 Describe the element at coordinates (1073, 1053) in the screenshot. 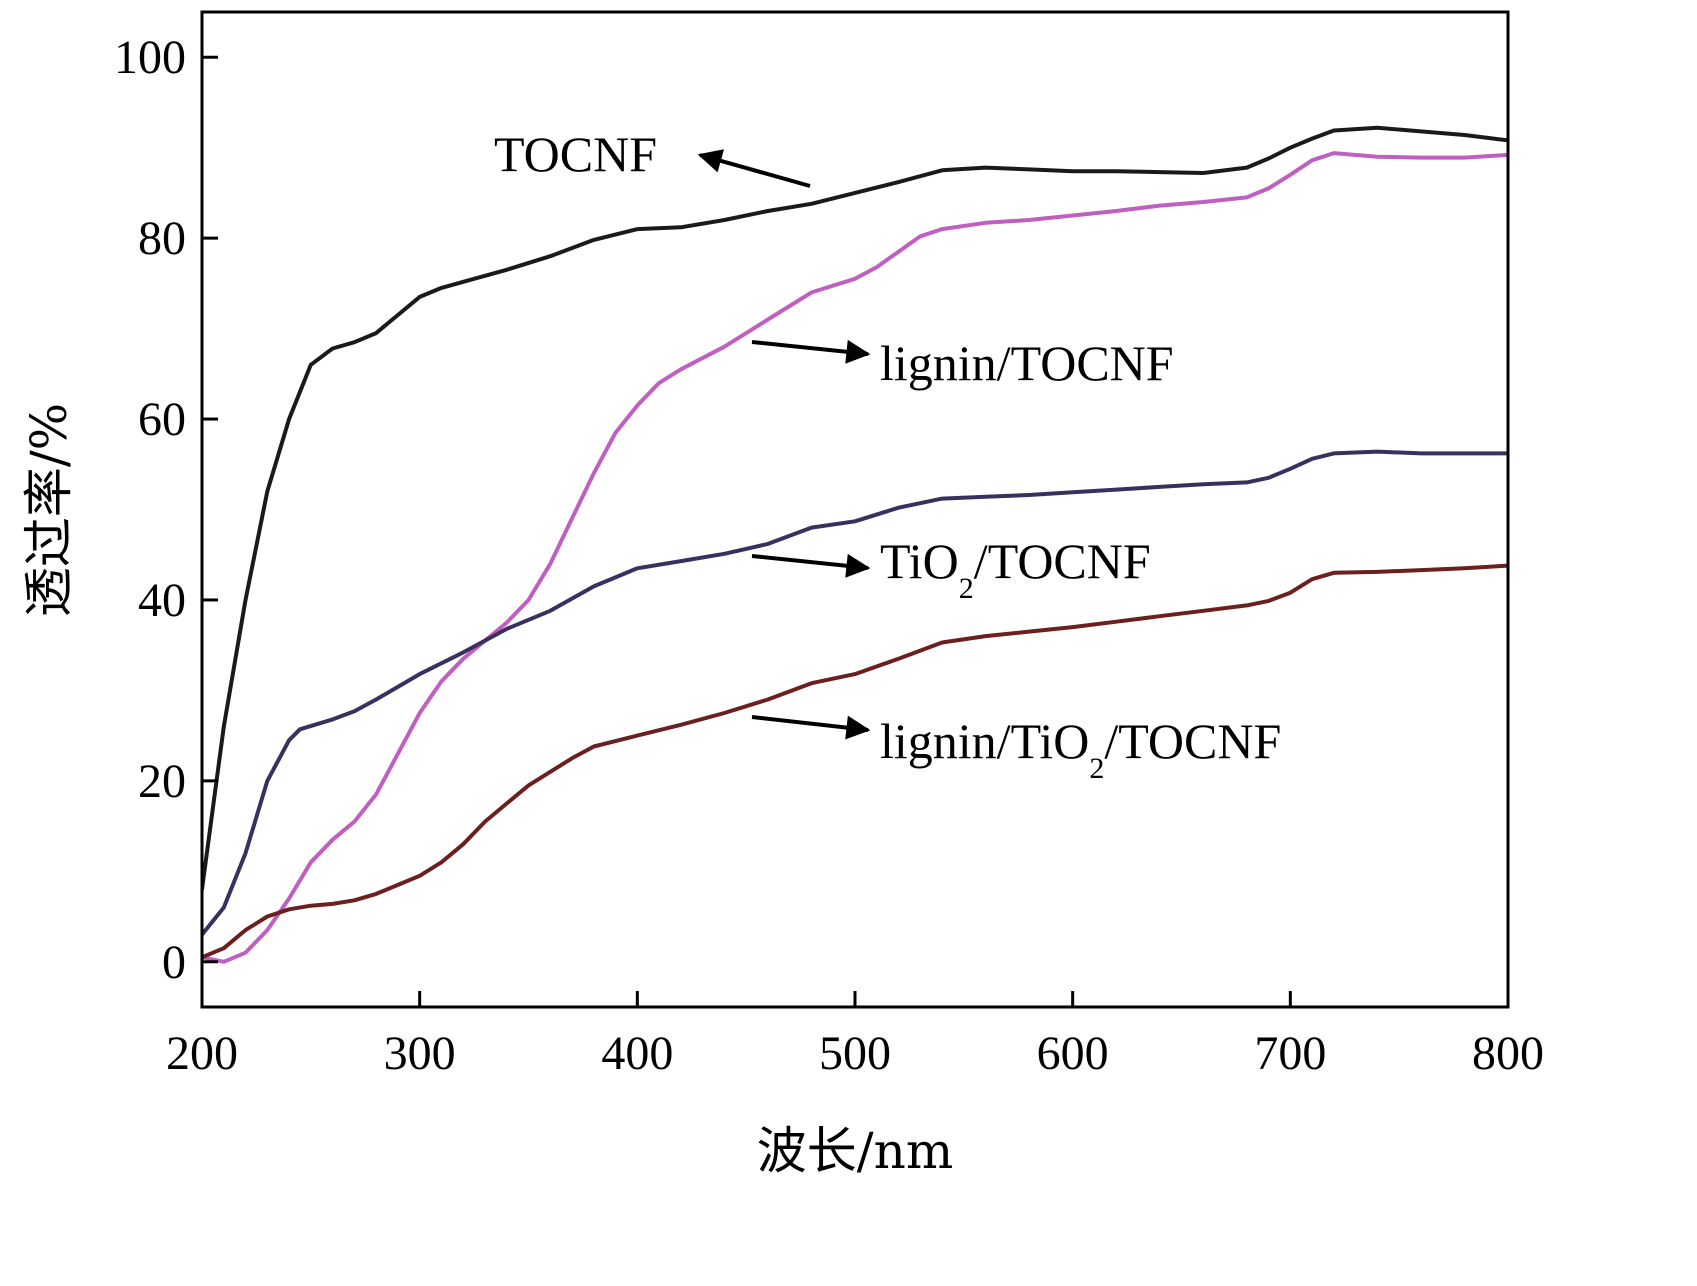

I see `x-tick-label: 600` at that location.